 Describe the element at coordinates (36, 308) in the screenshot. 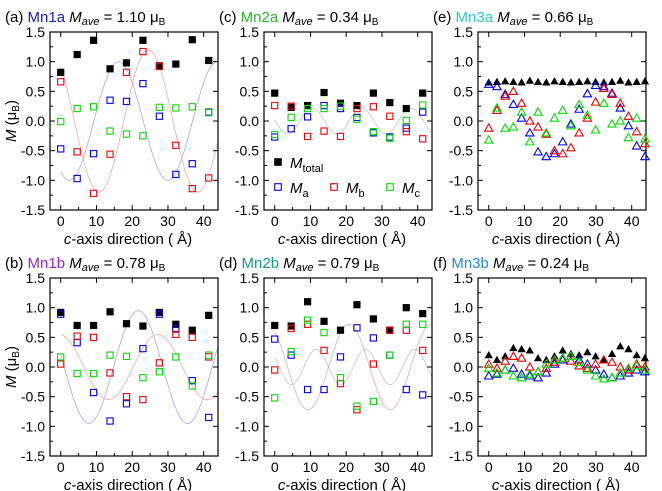

I see `y-tick-label: 1.0` at that location.